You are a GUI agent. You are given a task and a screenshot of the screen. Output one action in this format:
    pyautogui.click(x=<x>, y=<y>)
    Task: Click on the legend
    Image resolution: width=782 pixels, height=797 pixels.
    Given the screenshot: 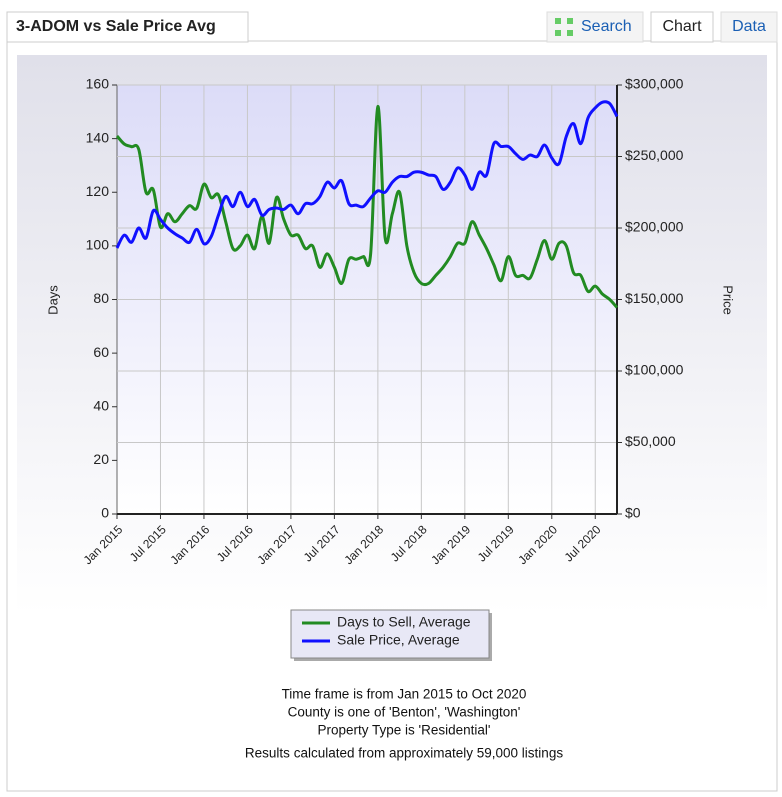 What is the action you would take?
    pyautogui.click(x=390, y=634)
    